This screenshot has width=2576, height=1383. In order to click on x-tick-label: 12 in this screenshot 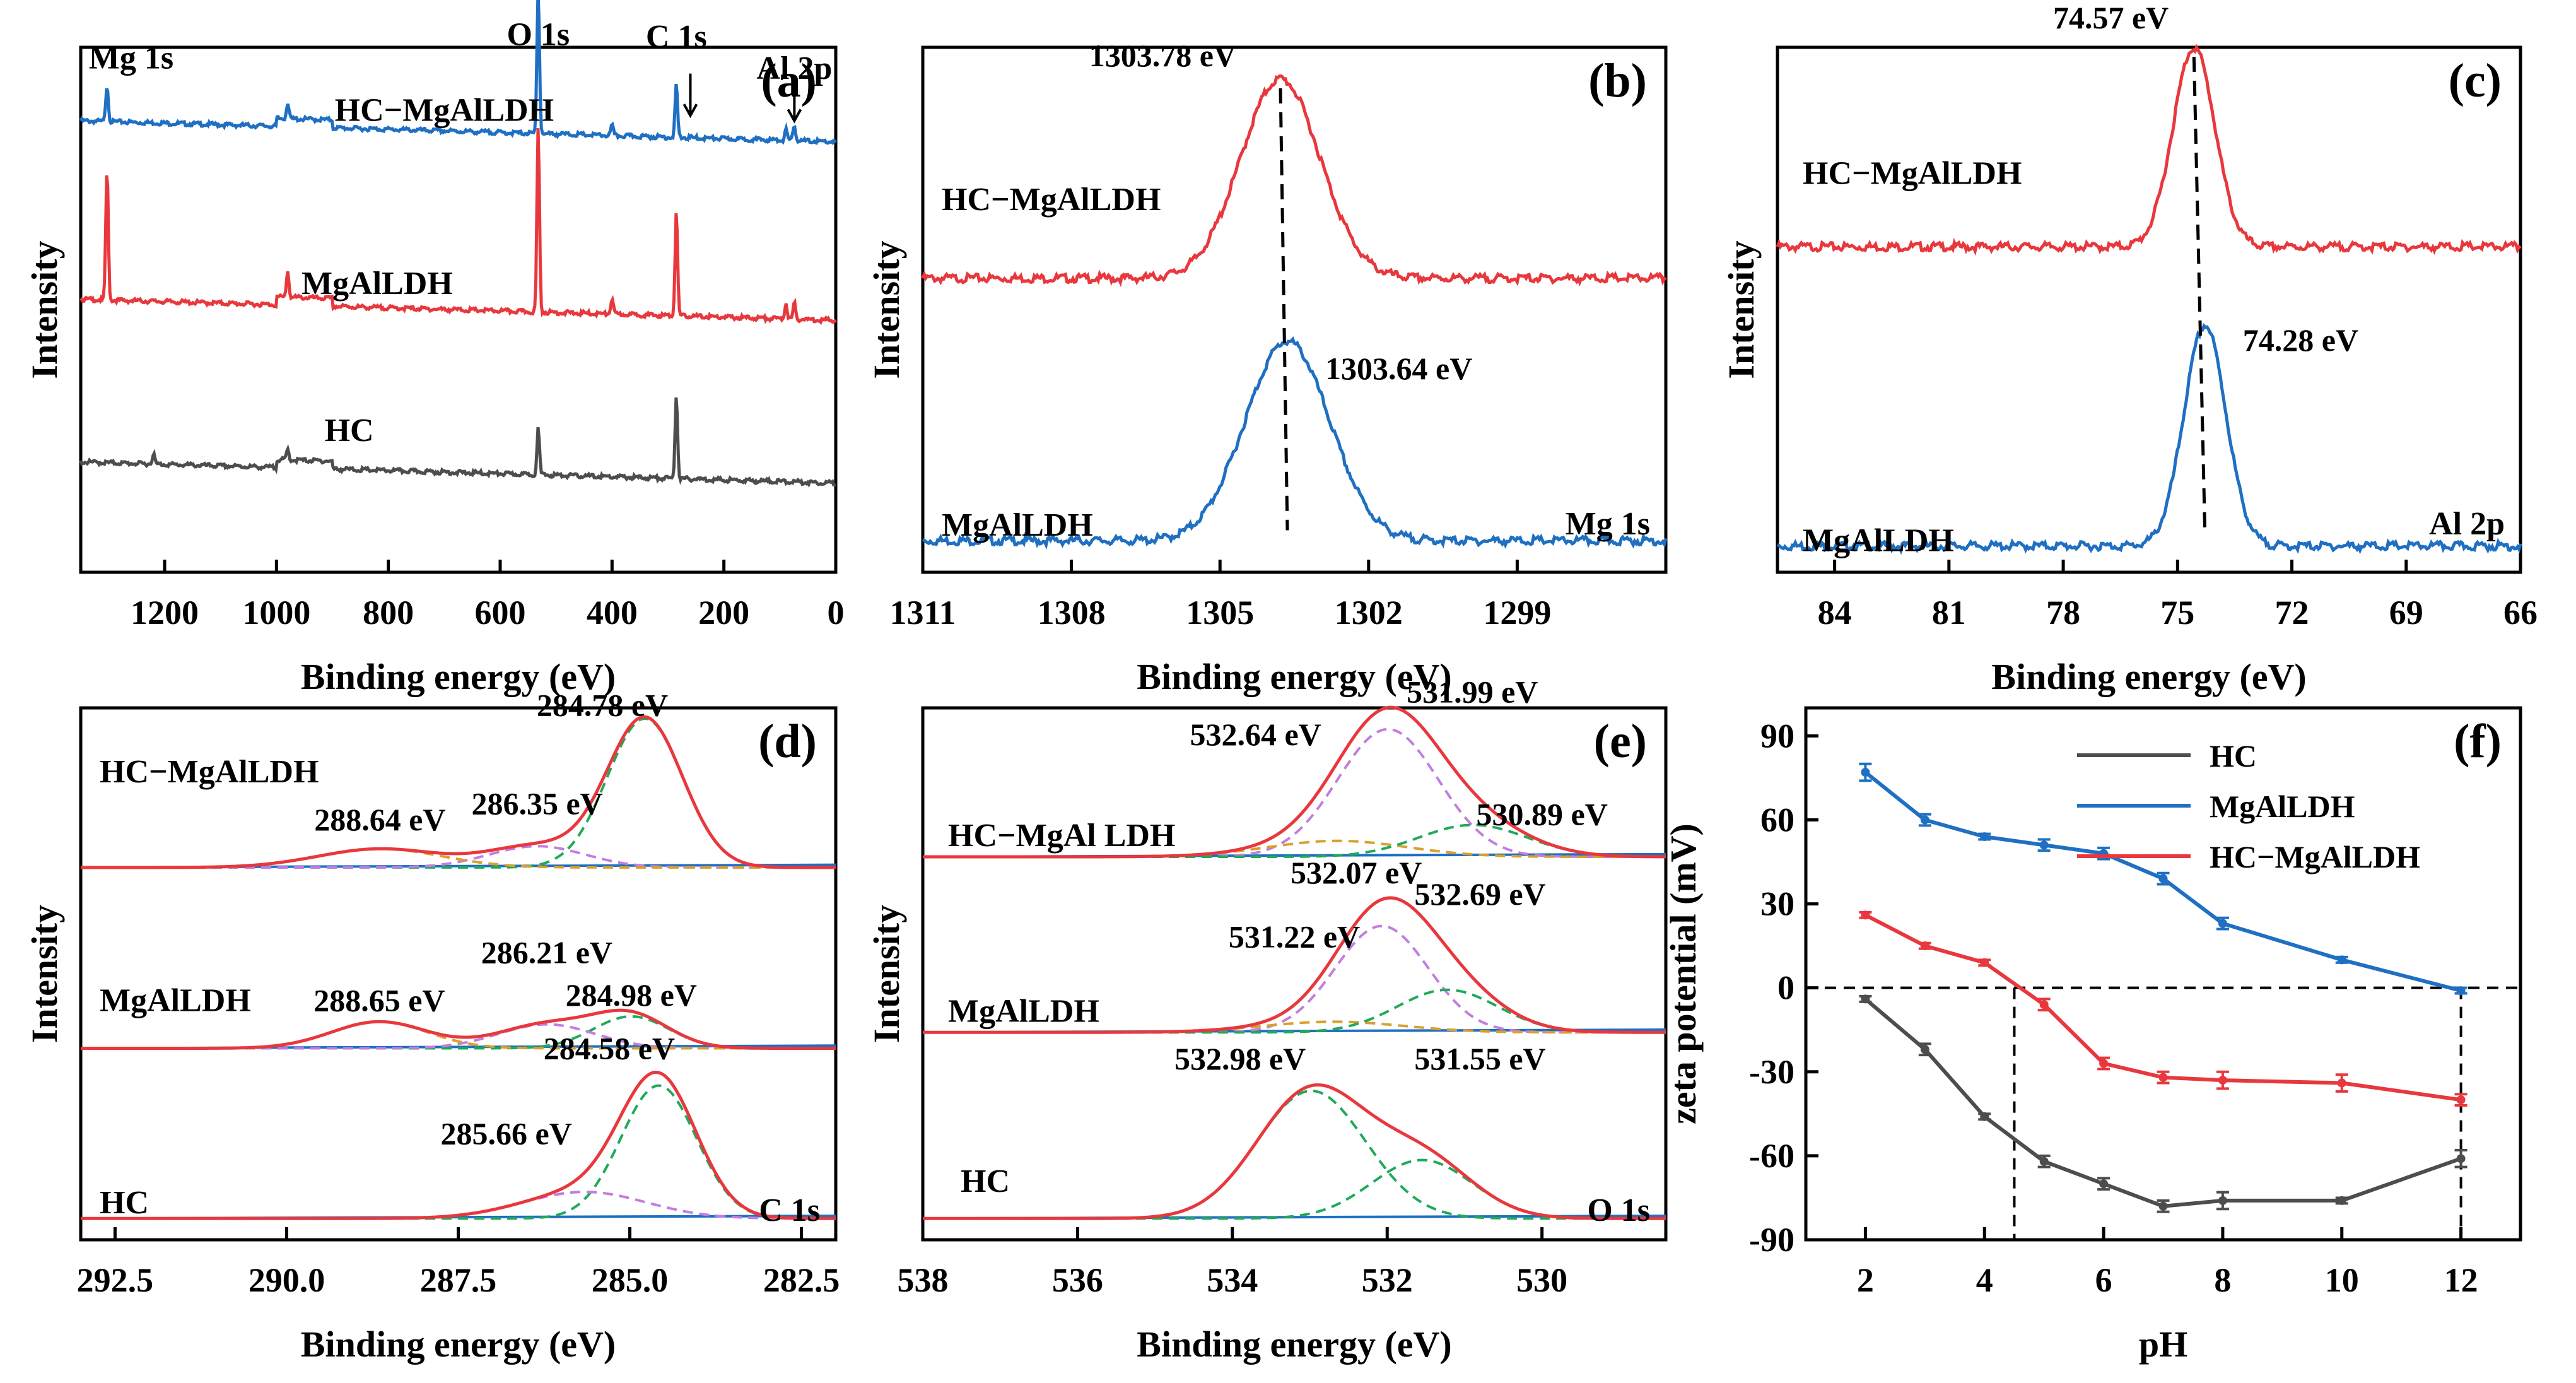, I will do `click(2461, 1280)`.